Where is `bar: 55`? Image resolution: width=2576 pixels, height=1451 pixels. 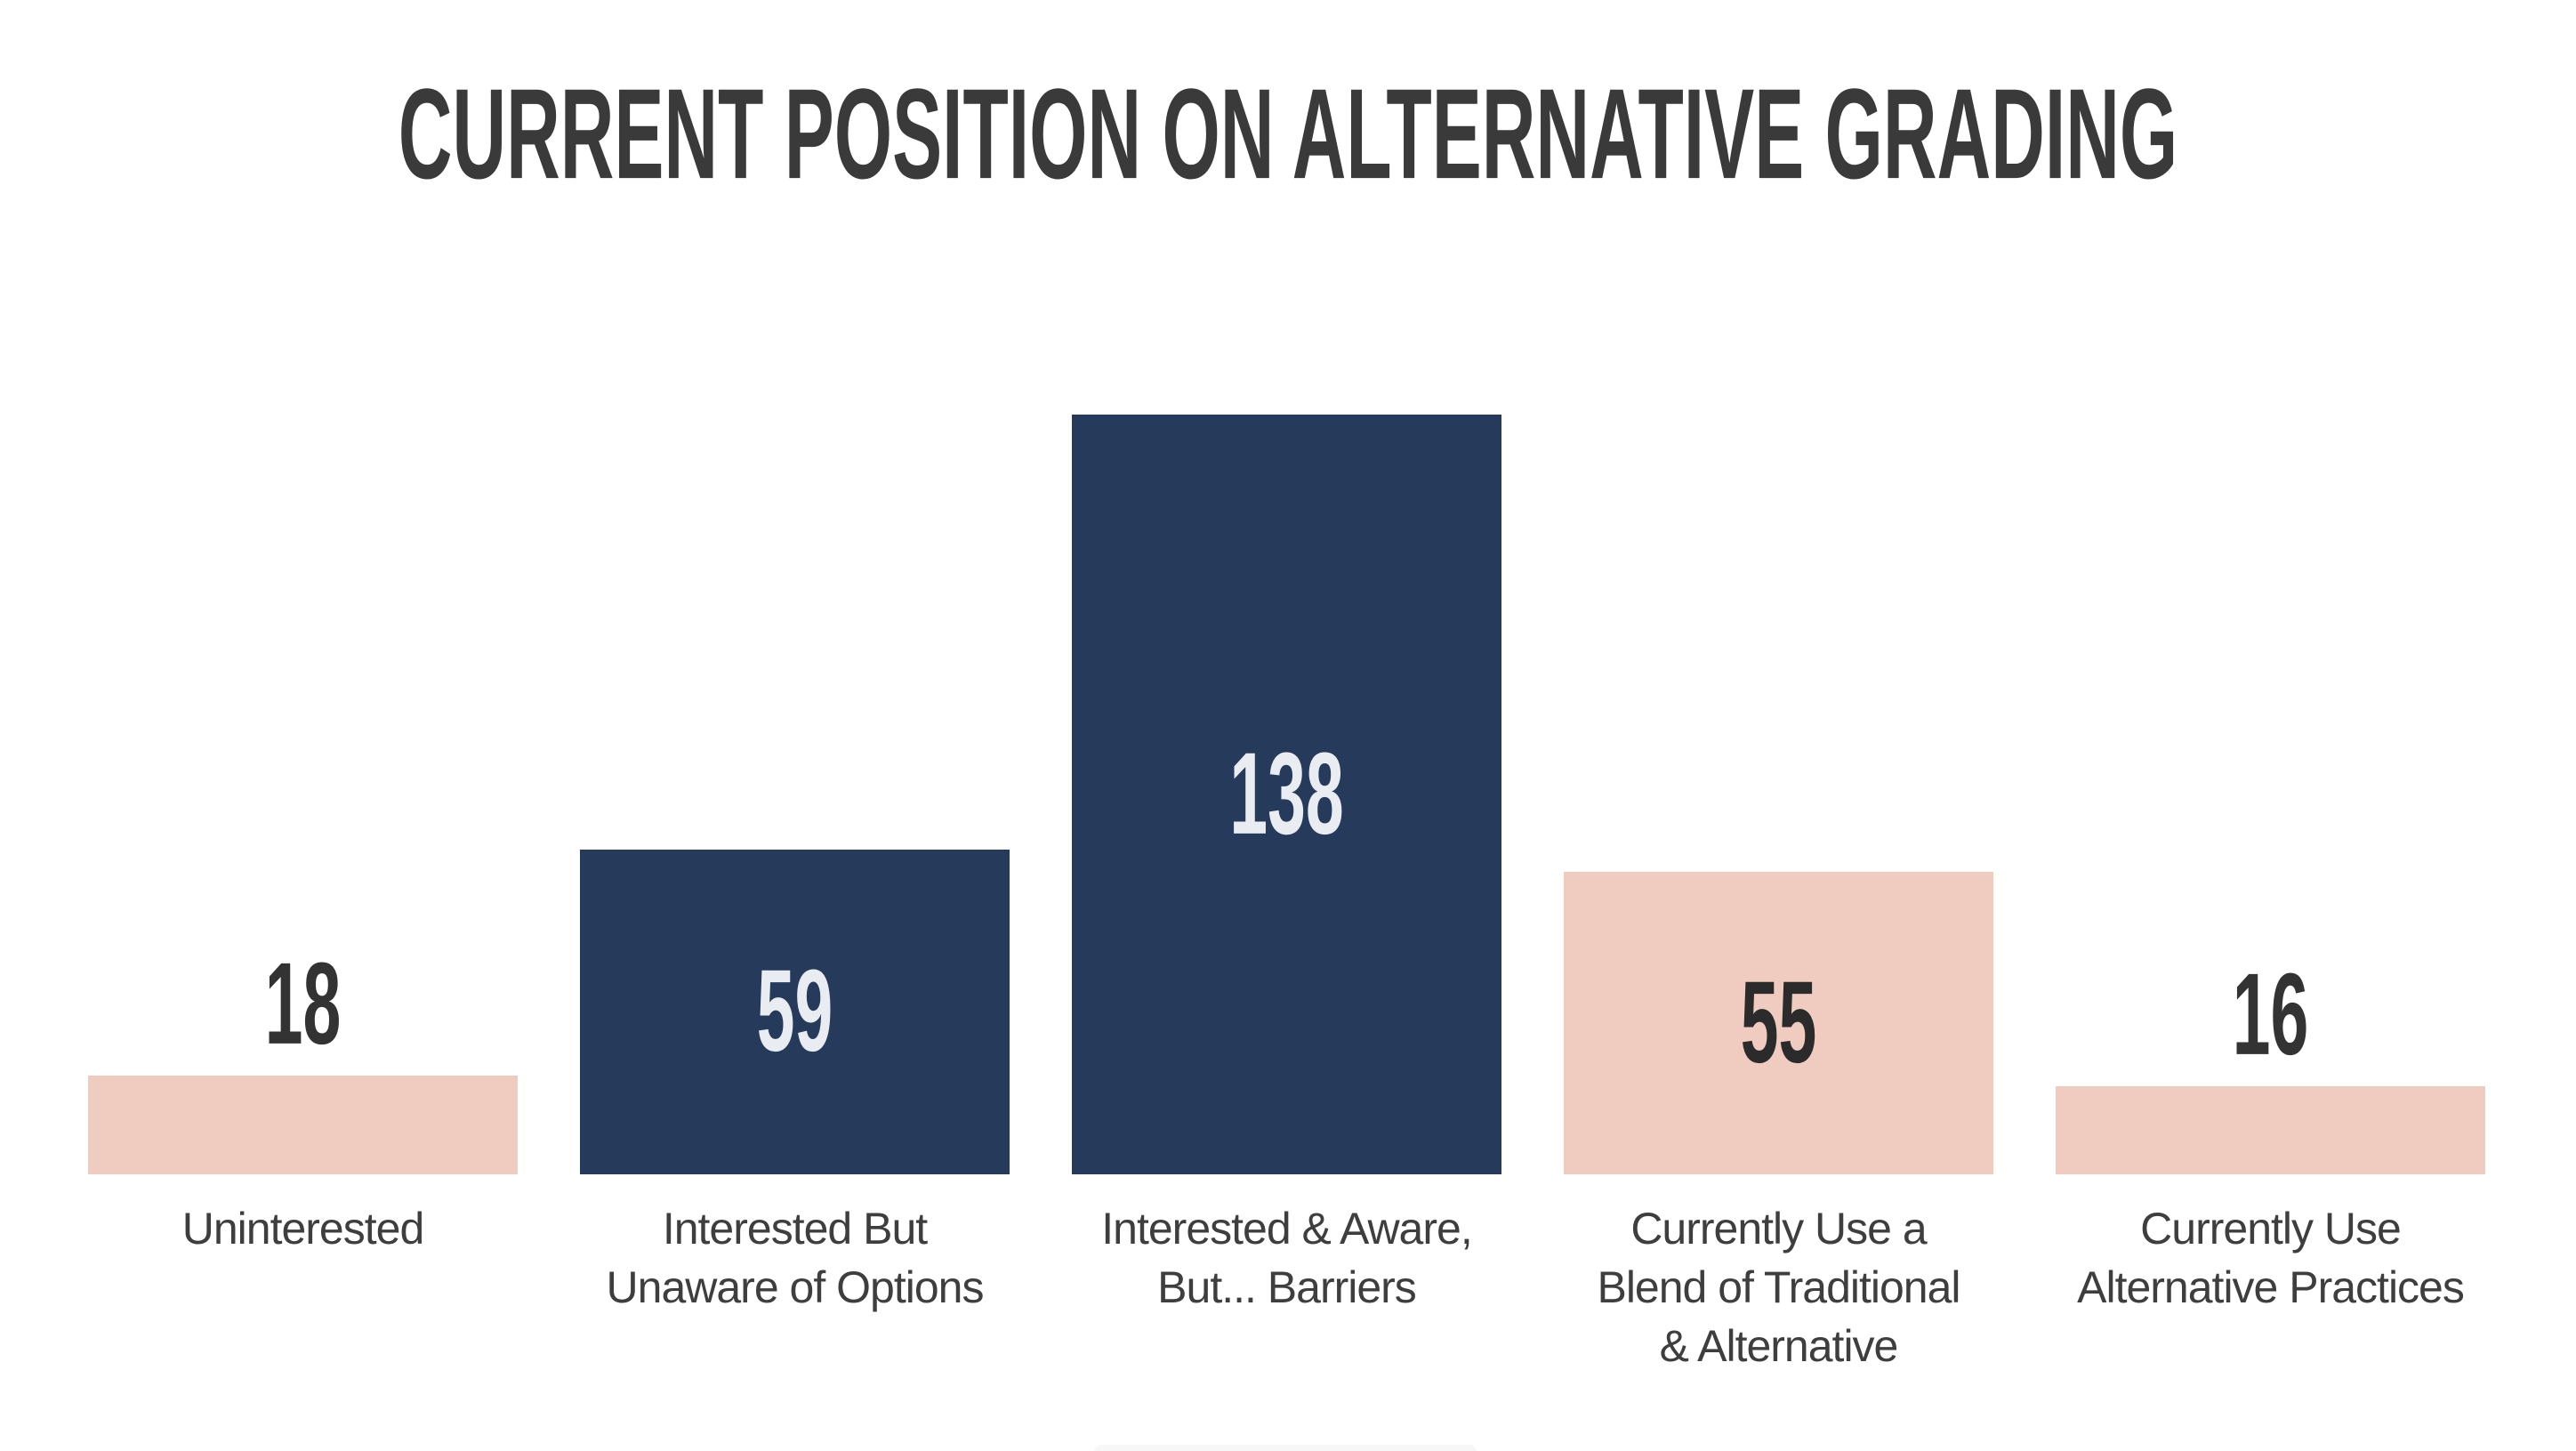 bar: 55 is located at coordinates (1778, 1023).